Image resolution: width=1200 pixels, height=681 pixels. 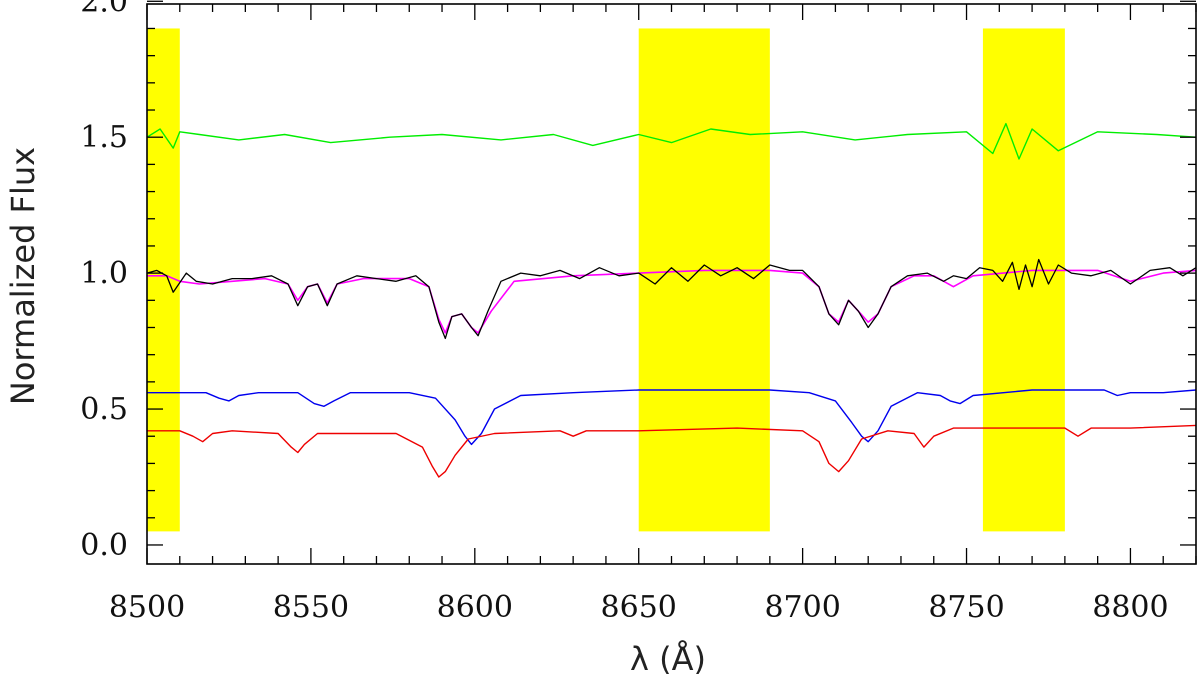 What do you see at coordinates (104, 9) in the screenshot?
I see `y-tick-label: 2.0` at bounding box center [104, 9].